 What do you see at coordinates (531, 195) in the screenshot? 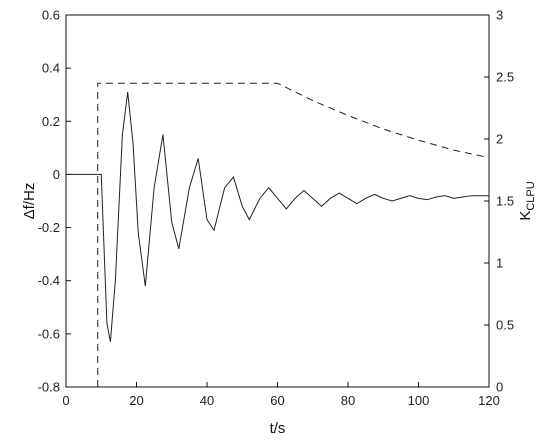
I see `y-axis-right-label-sub: CLPU` at bounding box center [531, 195].